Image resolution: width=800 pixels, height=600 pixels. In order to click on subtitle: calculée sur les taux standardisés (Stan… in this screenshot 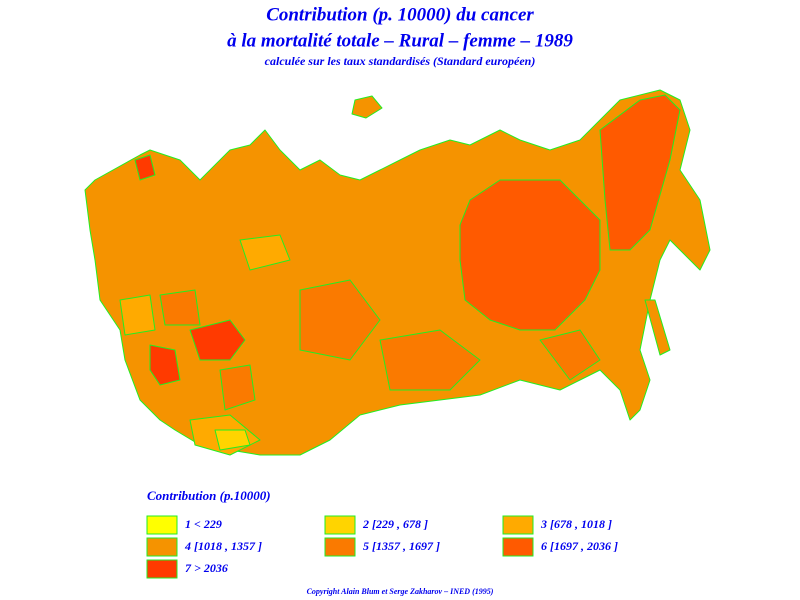, I will do `click(400, 61)`.